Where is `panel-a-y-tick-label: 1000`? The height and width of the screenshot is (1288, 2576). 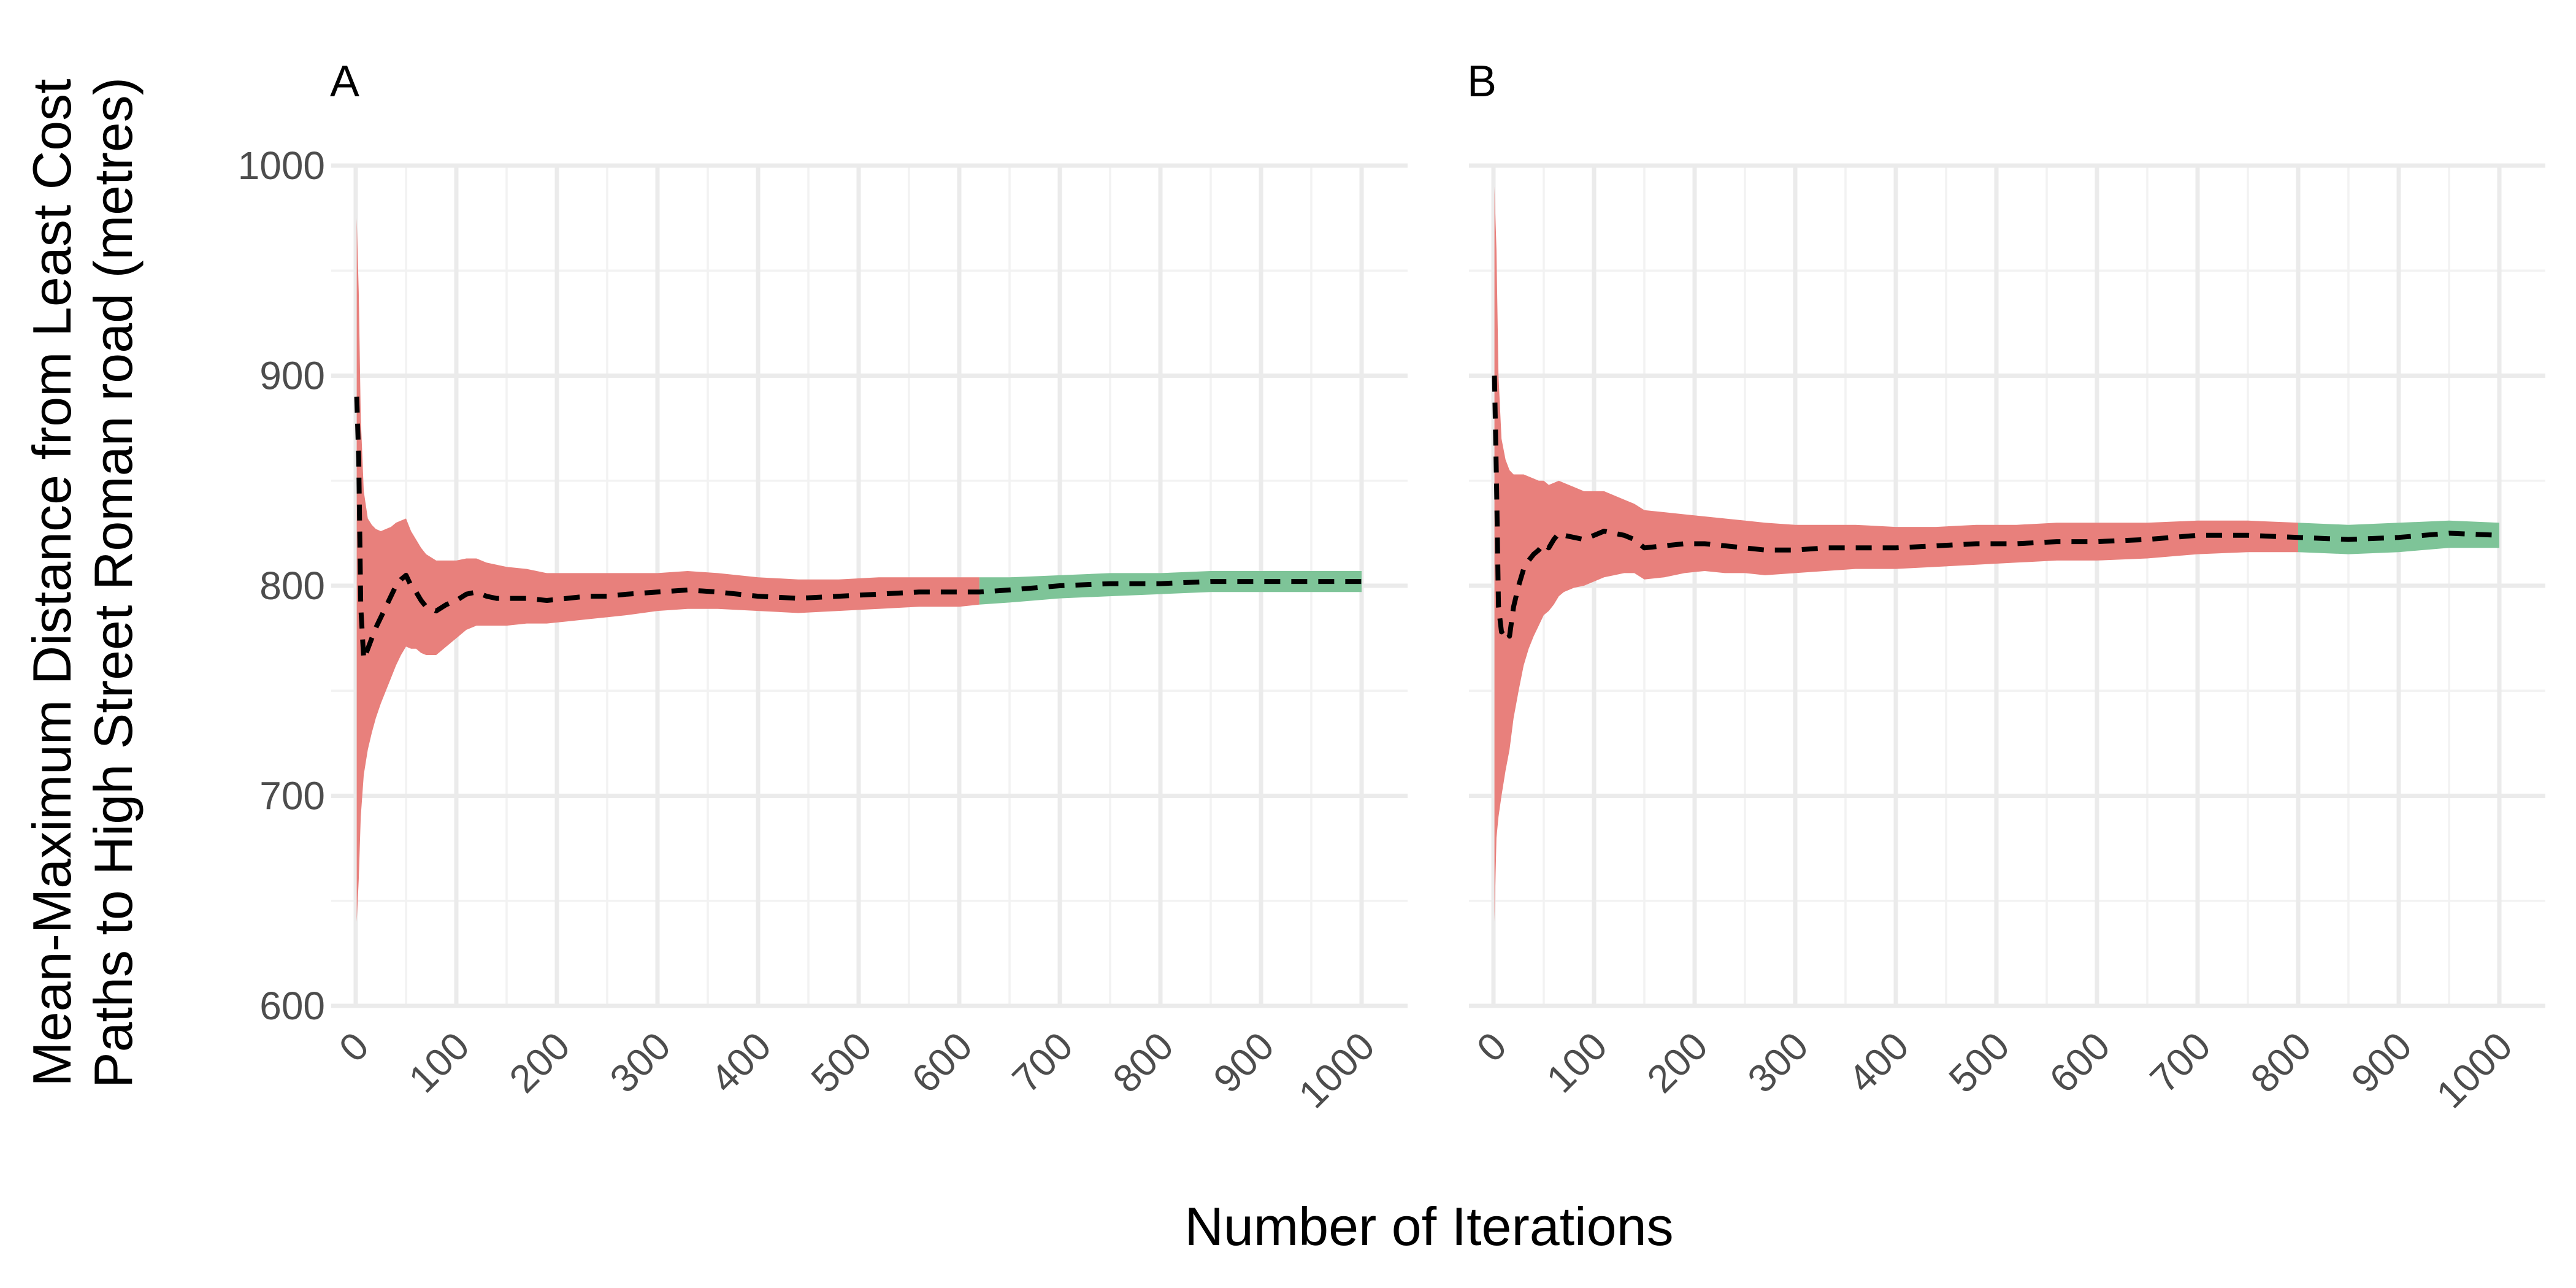
panel-a-y-tick-label: 1000 is located at coordinates (281, 166).